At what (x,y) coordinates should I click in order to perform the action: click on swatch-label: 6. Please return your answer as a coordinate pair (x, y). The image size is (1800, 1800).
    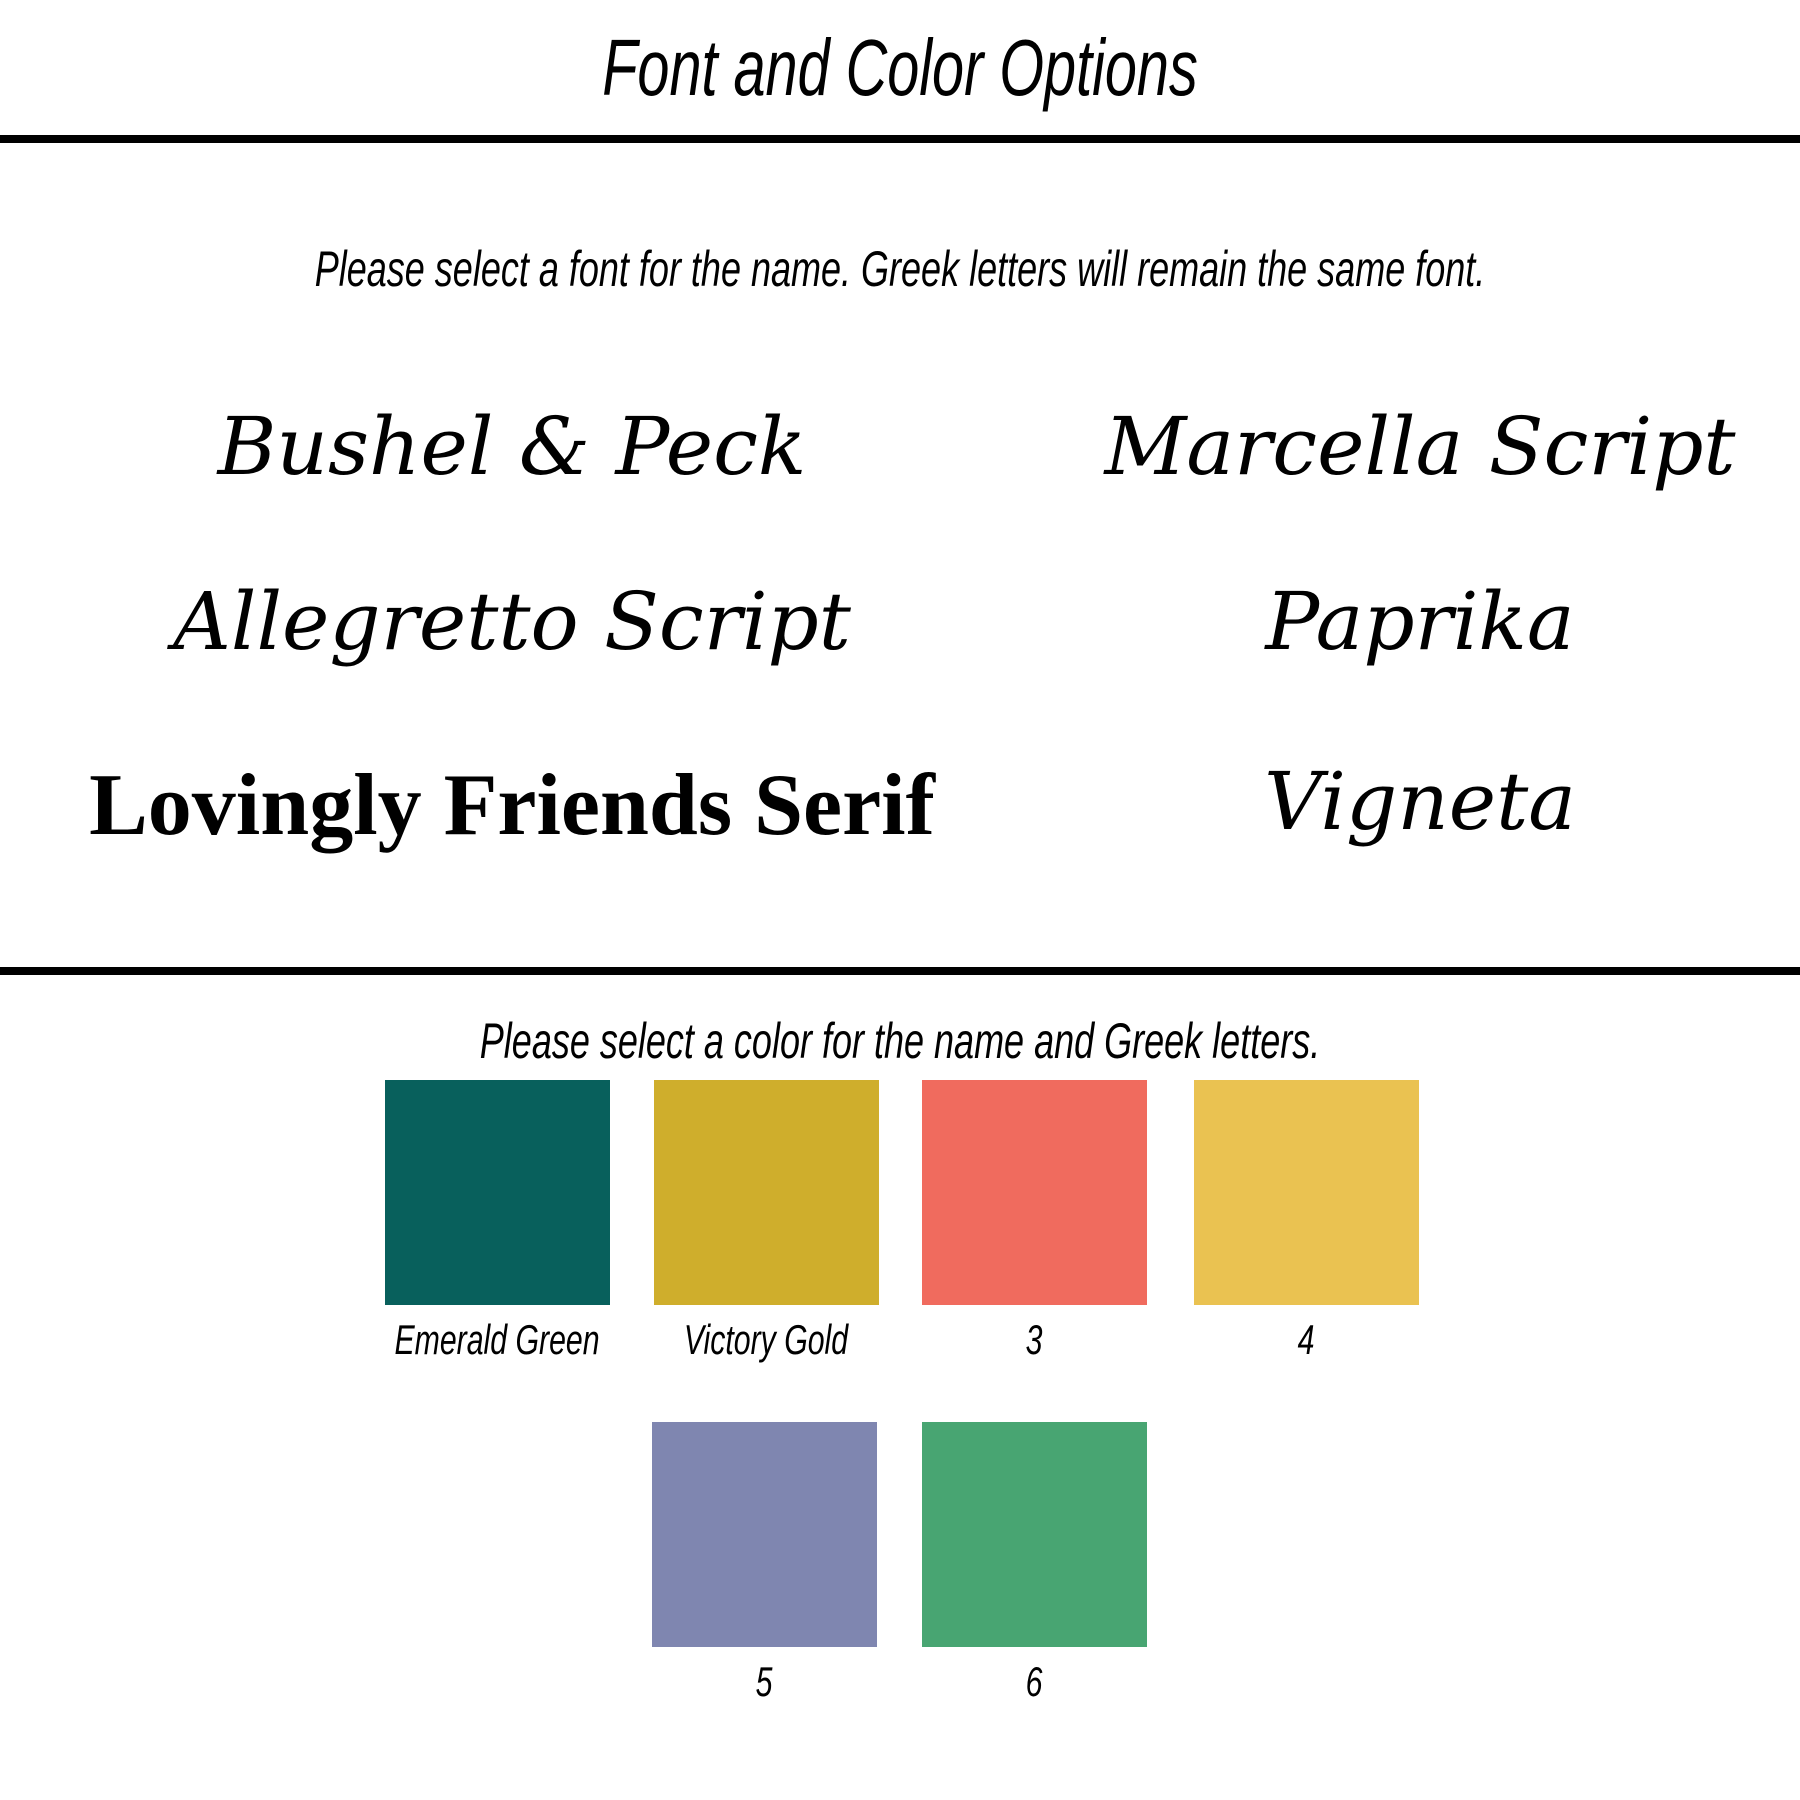
    Looking at the image, I should click on (1034, 1681).